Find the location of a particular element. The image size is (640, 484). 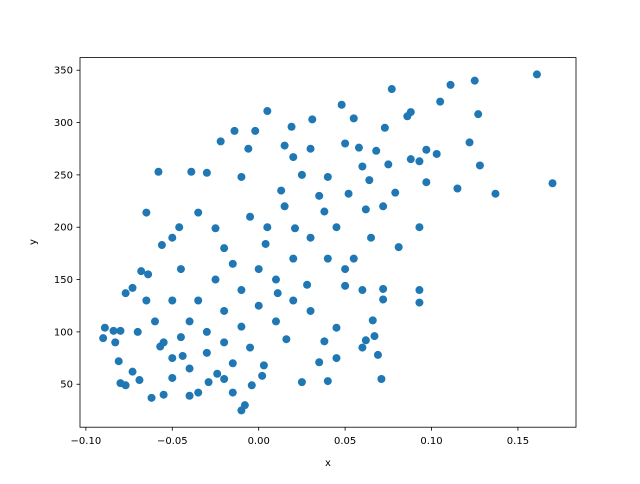

y-tick-label: 200 is located at coordinates (63, 228).